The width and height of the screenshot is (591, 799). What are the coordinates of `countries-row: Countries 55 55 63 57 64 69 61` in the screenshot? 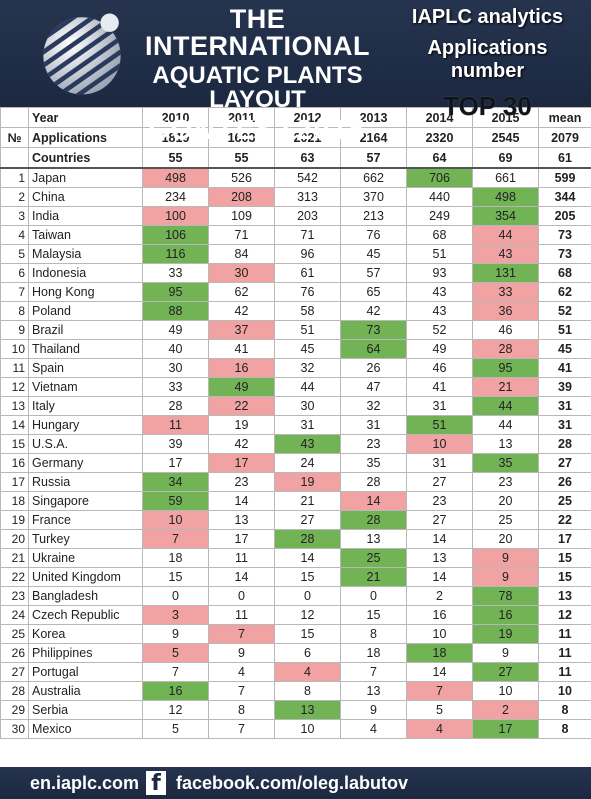 It's located at (295, 158).